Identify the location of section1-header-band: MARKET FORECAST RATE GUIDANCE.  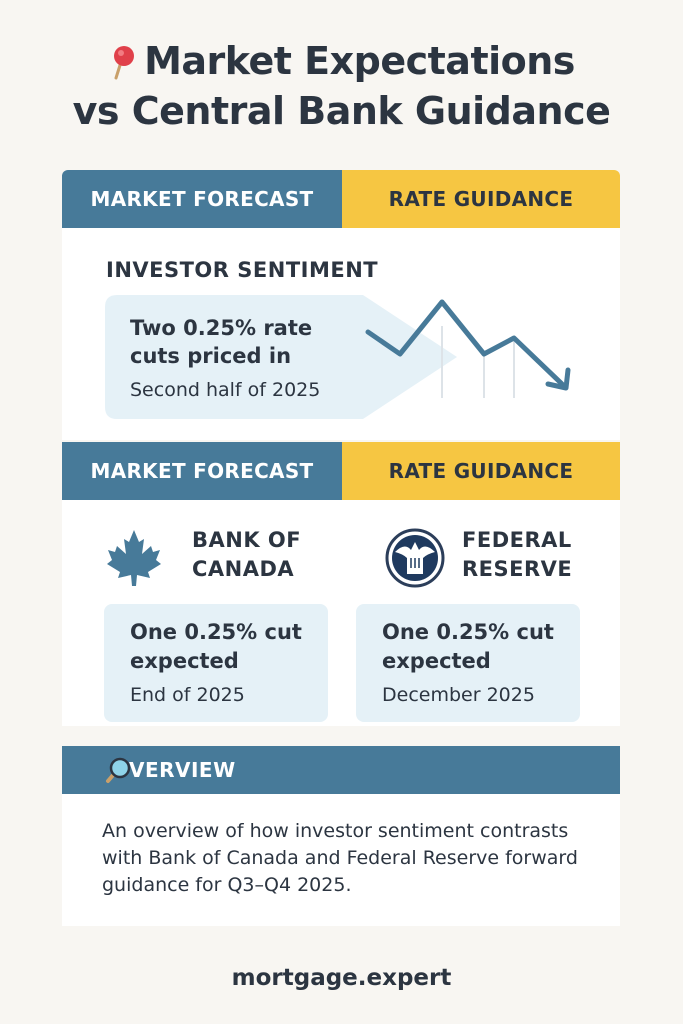
(341, 199).